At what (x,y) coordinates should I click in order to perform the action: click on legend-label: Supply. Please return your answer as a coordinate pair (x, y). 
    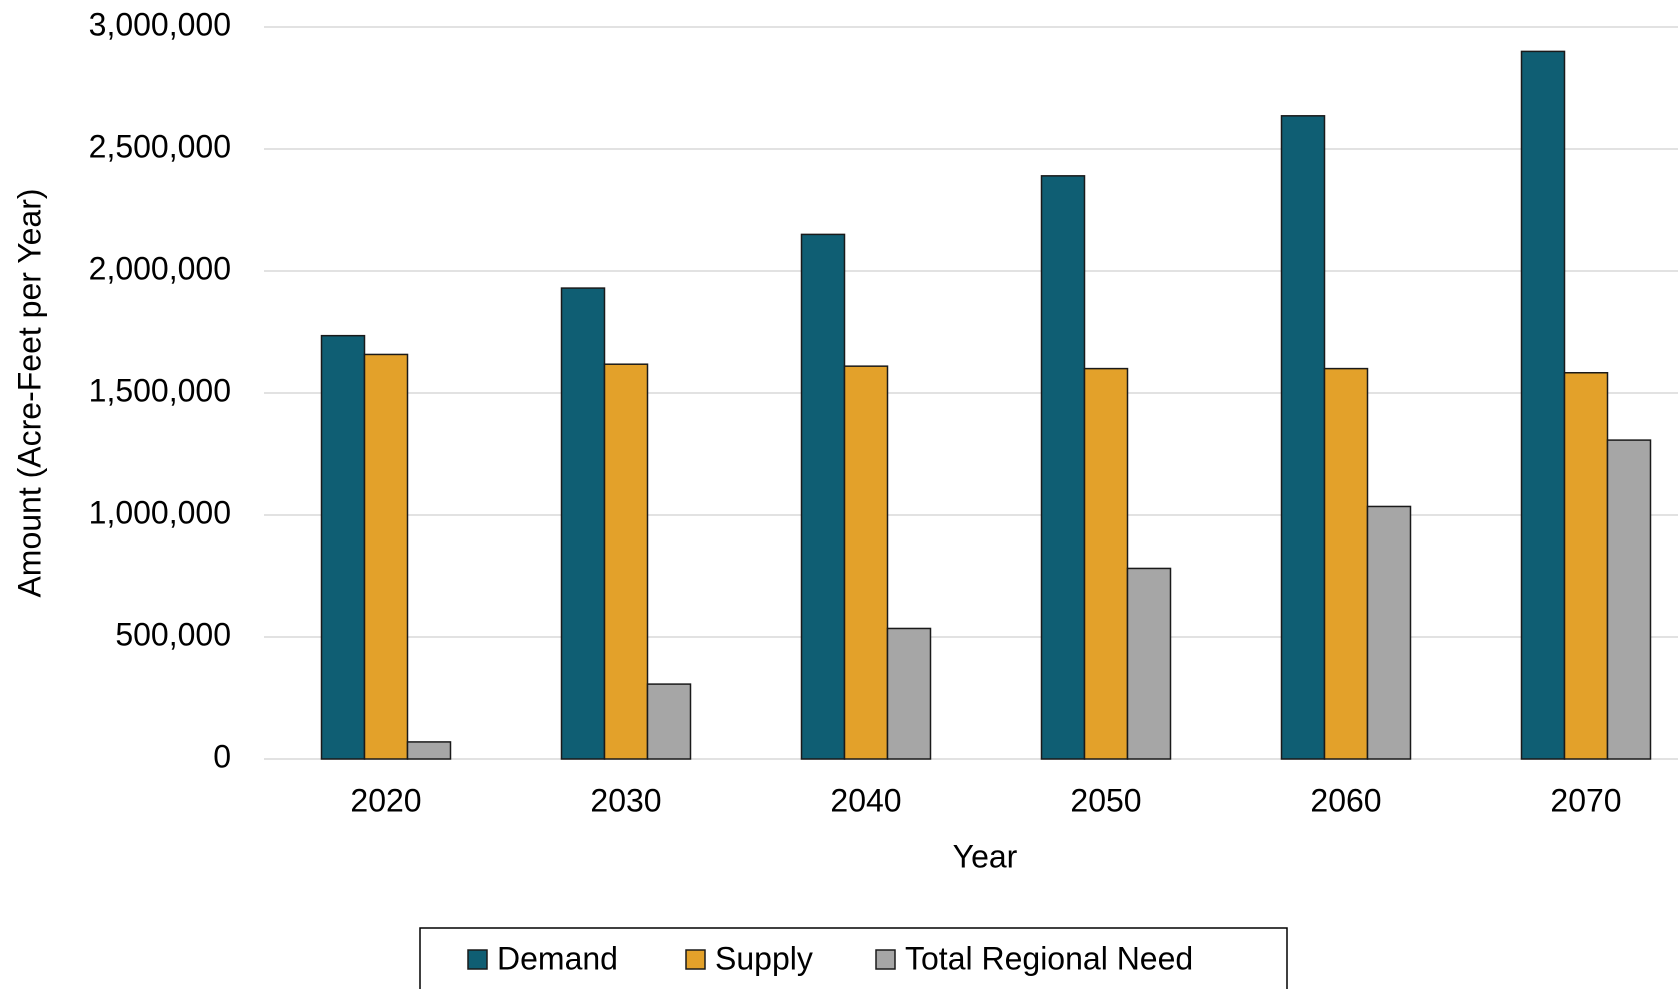
    Looking at the image, I should click on (764, 958).